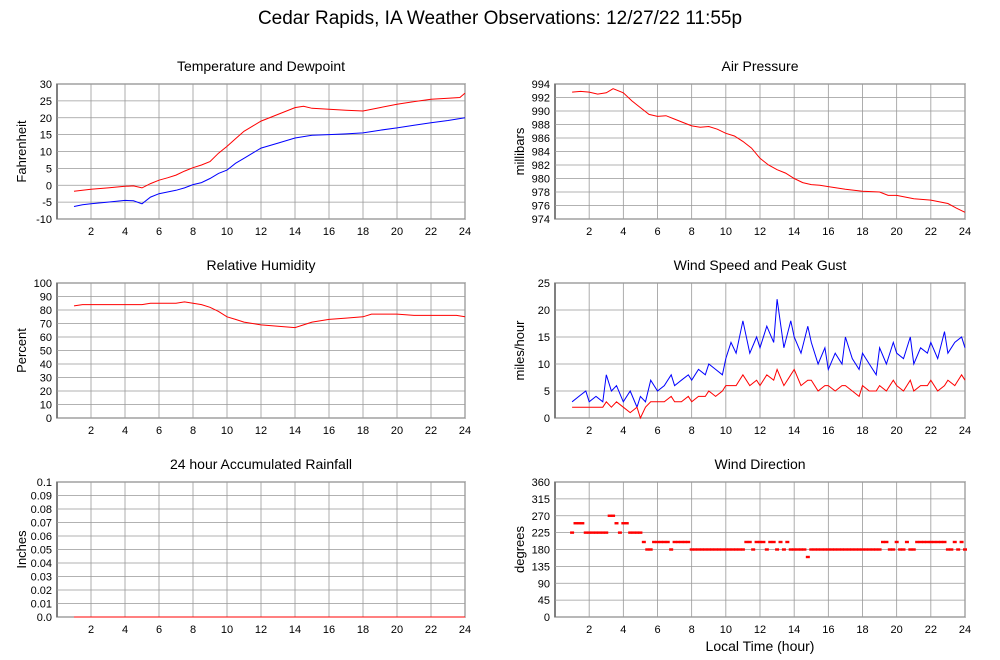 This screenshot has height=660, width=1000. What do you see at coordinates (41, 578) in the screenshot?
I see `y-tick-label: 0.03` at bounding box center [41, 578].